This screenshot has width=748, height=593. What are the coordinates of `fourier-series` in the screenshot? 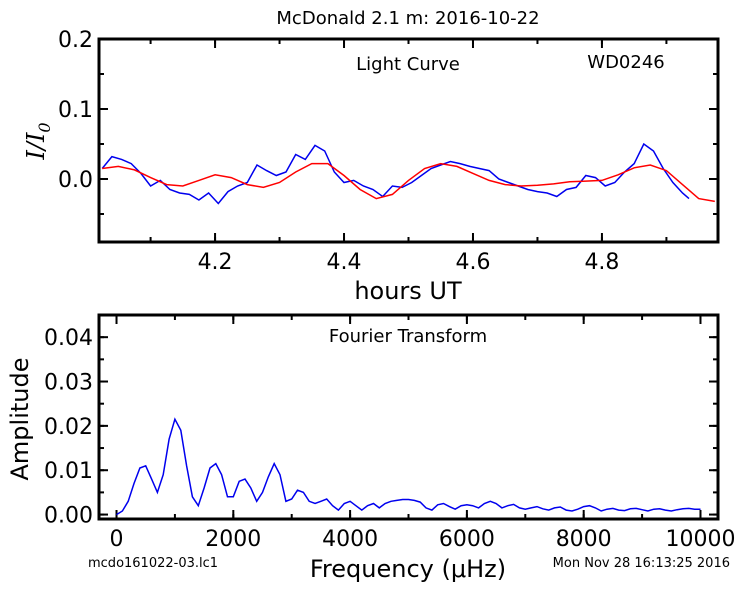 It's located at (408, 466).